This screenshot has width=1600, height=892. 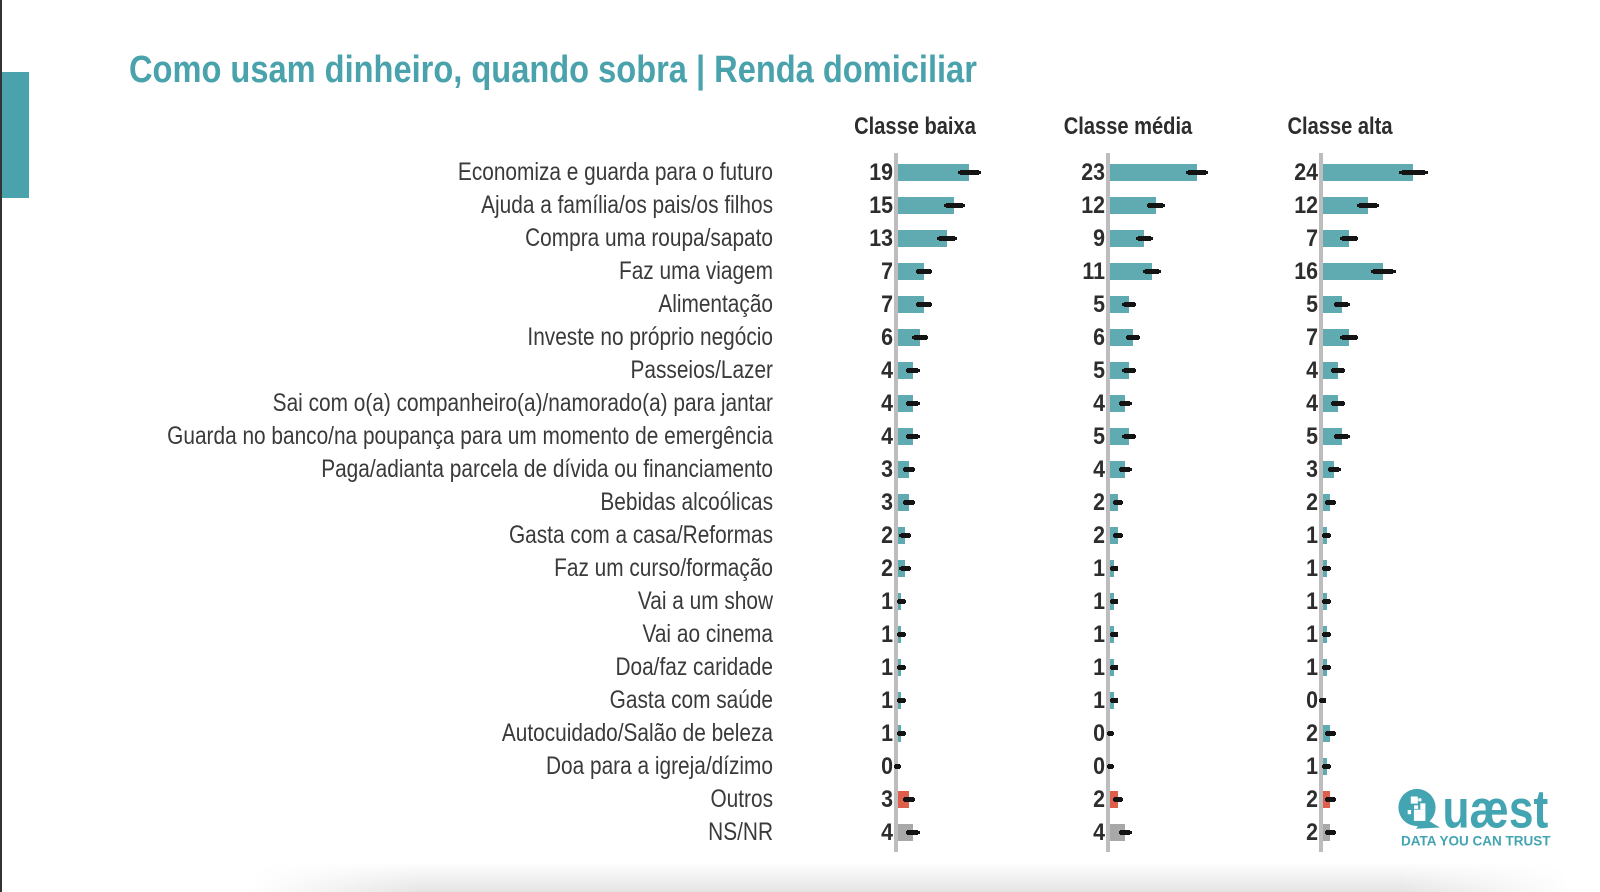 What do you see at coordinates (1476, 841) in the screenshot?
I see `svg-text: DATA YOU CAN TRUST` at bounding box center [1476, 841].